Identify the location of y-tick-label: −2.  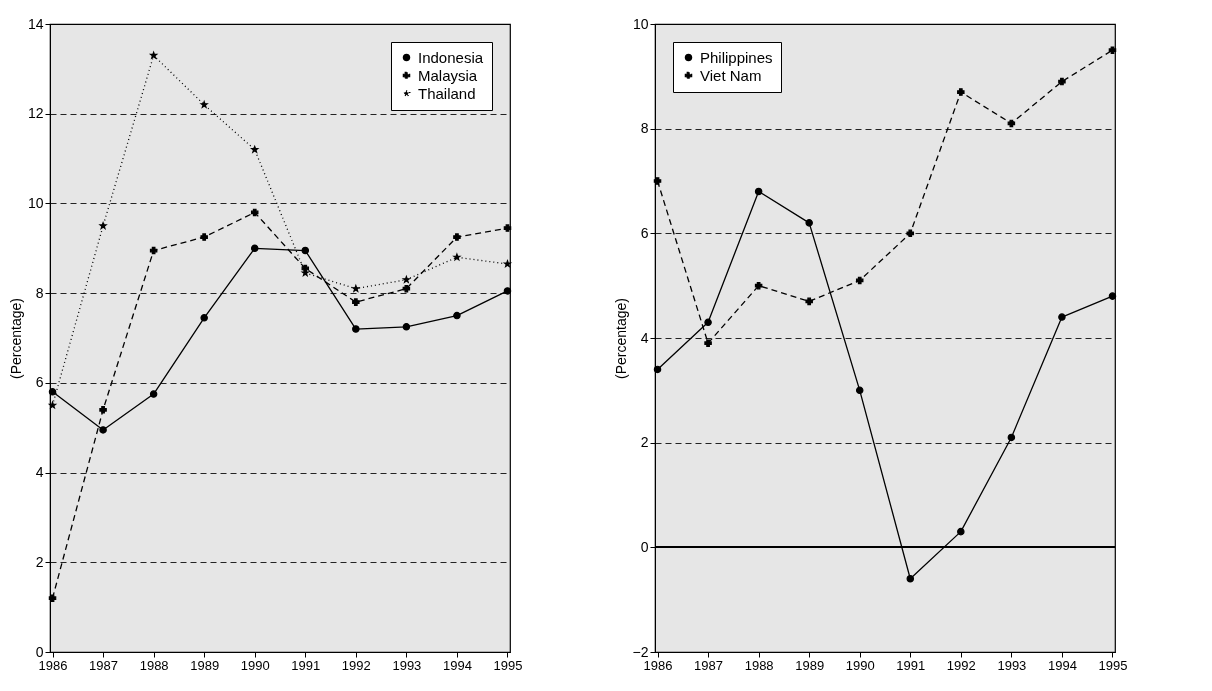
(640, 651).